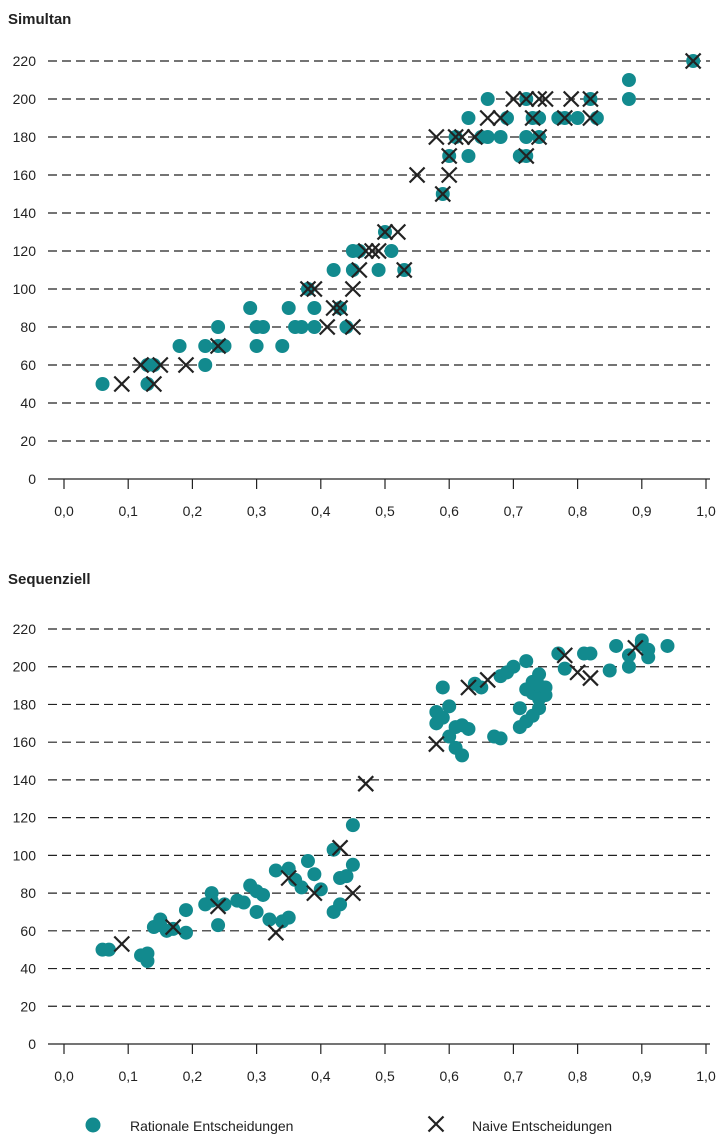  I want to click on y-tick-label: 20, so click(28, 1006).